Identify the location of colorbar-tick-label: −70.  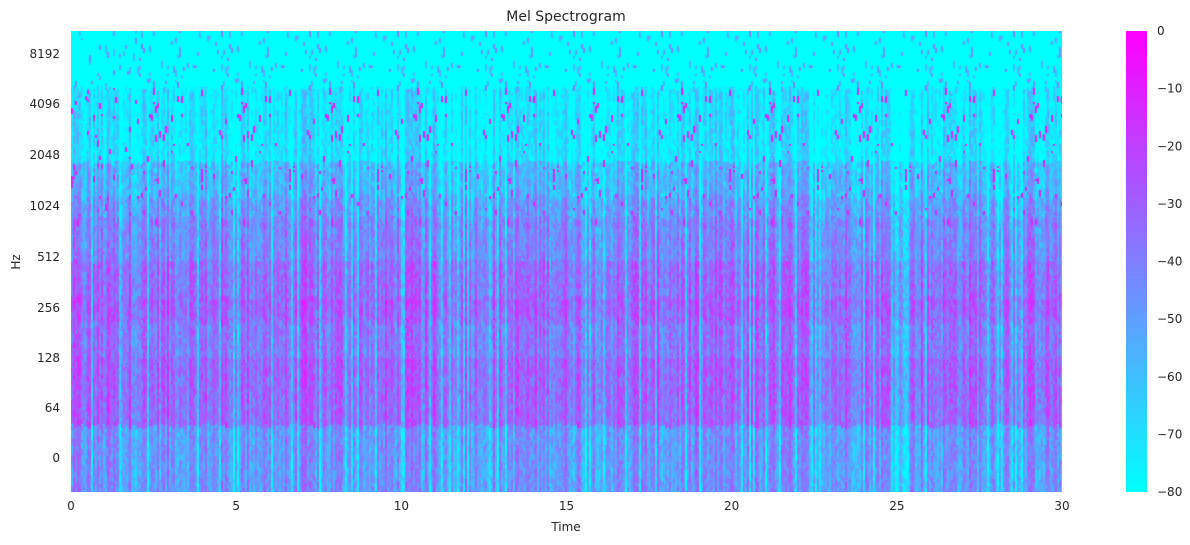
(1169, 434).